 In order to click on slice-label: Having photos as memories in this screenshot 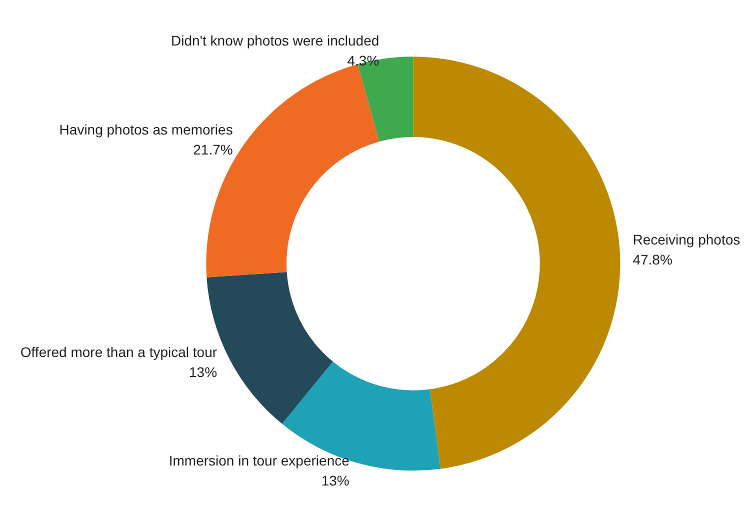, I will do `click(146, 129)`.